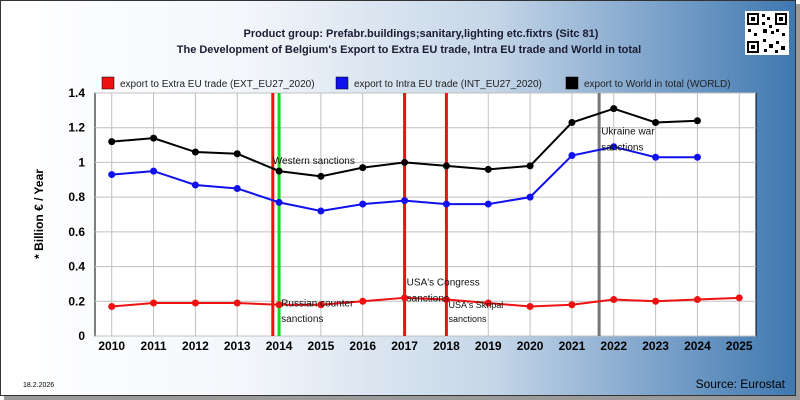 This screenshot has height=400, width=800. I want to click on annotation-text: Russian counter, so click(317, 303).